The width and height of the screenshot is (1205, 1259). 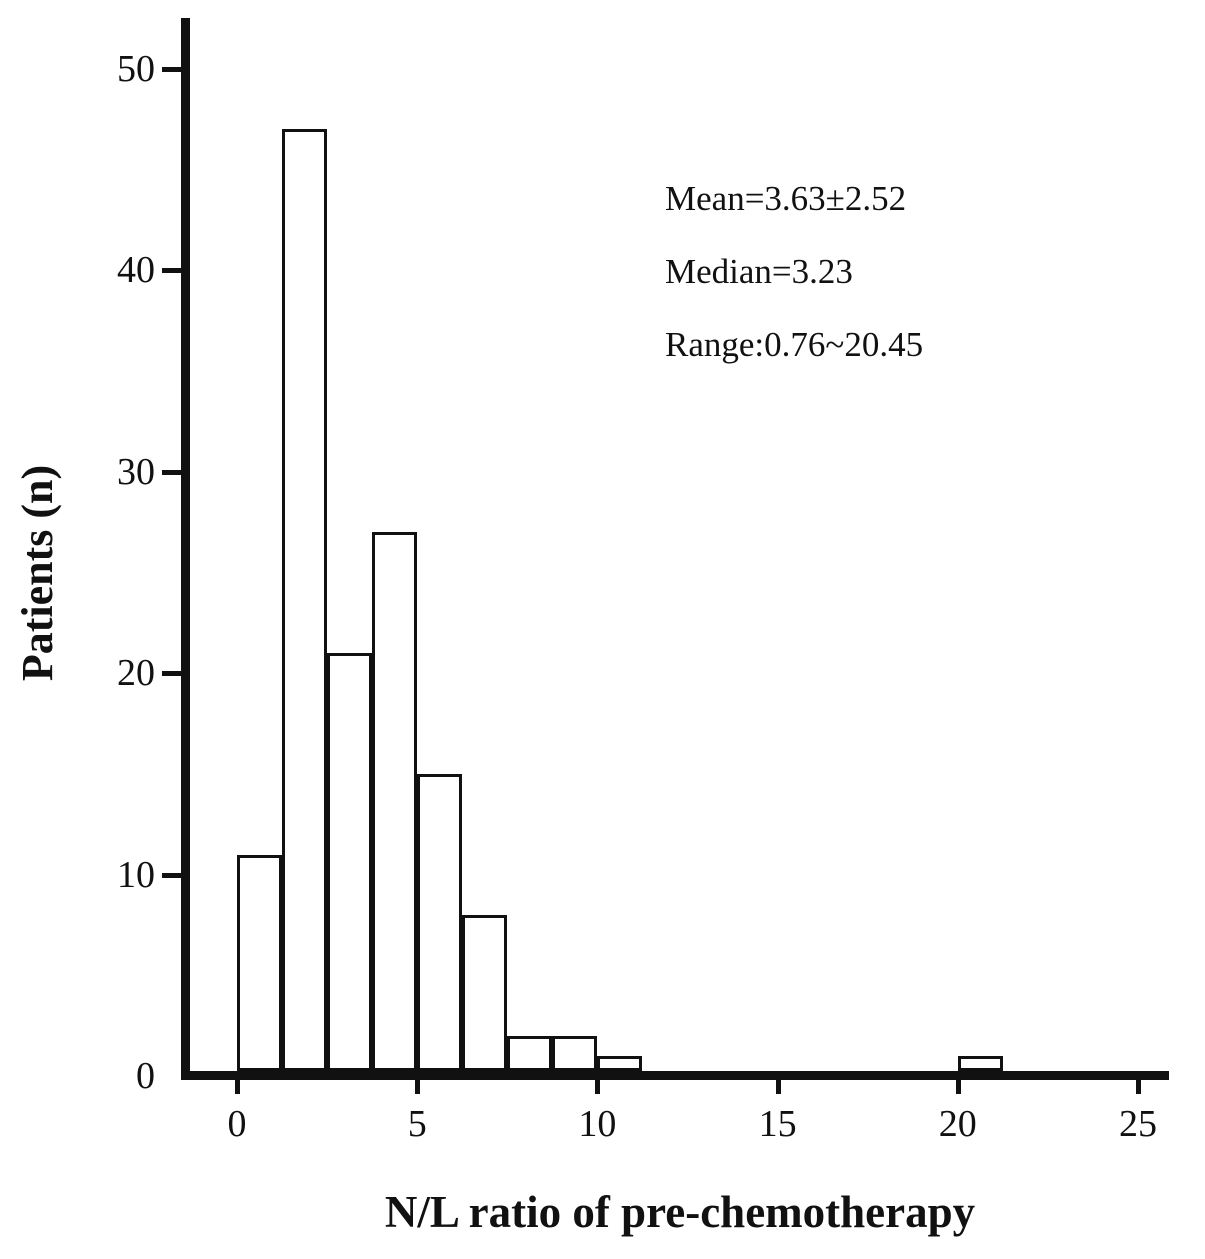 I want to click on x-tick-label: 15, so click(x=777, y=1124).